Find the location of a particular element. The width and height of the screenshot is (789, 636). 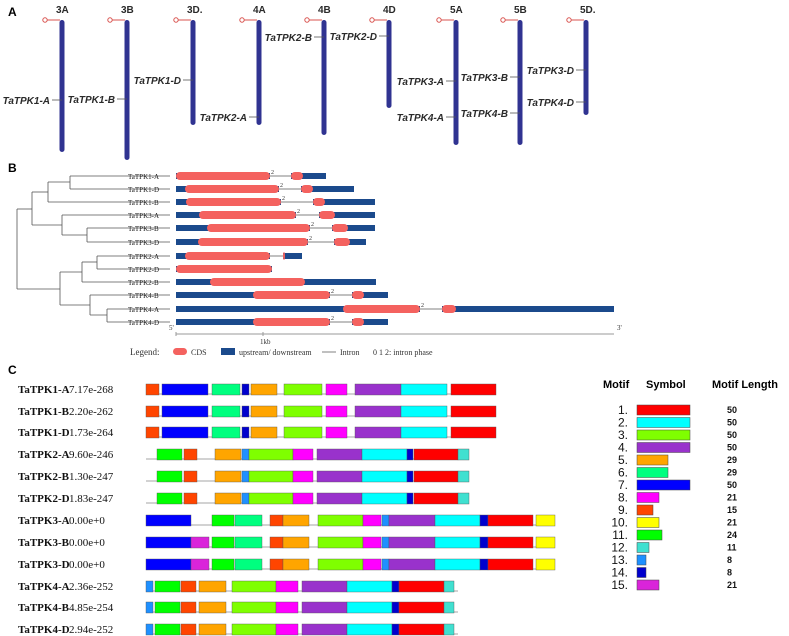

protein-name: TaTPK2-A is located at coordinates (44, 455).